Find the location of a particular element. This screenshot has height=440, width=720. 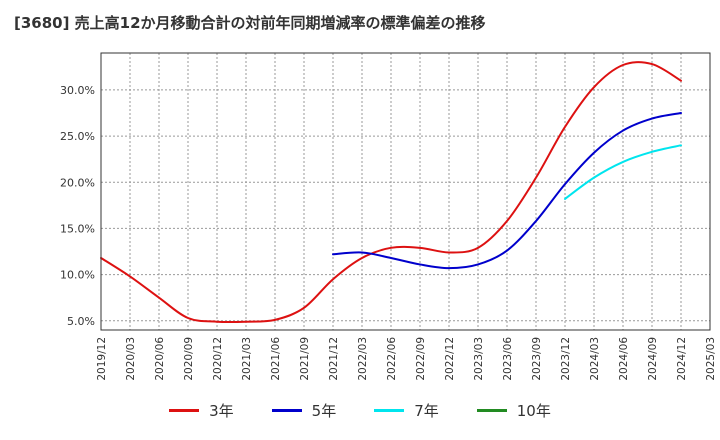

x-tick-label: 2025/03 is located at coordinates (711, 359).